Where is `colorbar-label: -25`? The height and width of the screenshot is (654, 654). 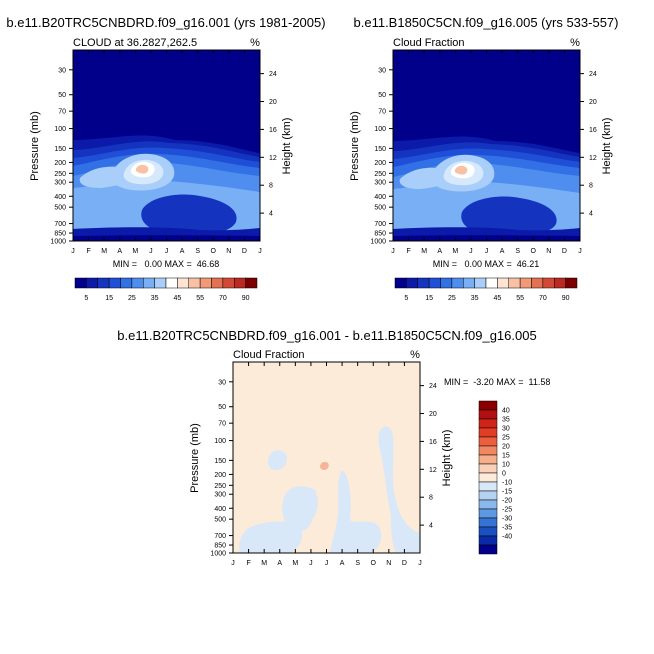 colorbar-label: -25 is located at coordinates (507, 510).